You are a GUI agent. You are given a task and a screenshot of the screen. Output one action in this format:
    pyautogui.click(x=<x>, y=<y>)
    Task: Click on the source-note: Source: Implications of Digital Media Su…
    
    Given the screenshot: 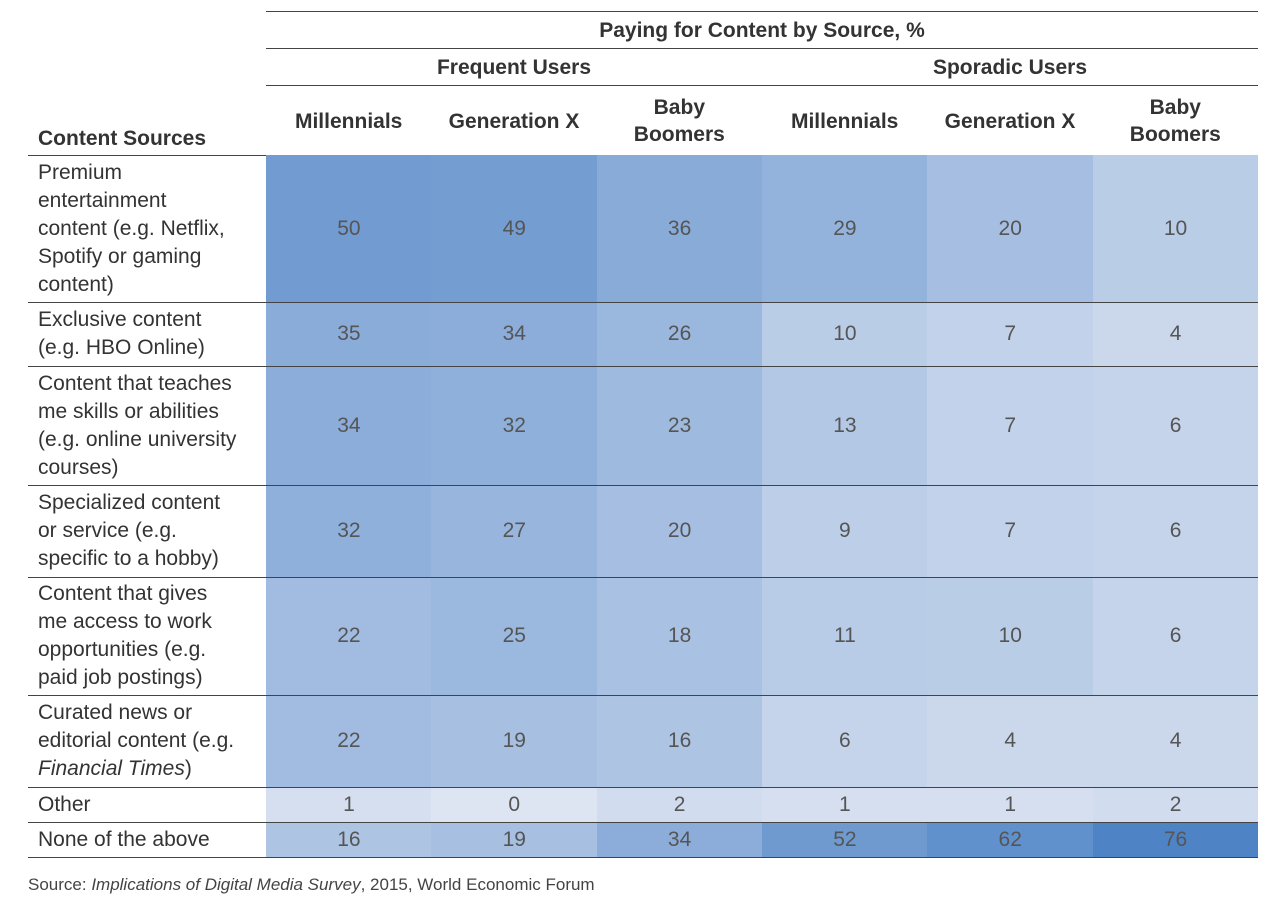 What is the action you would take?
    pyautogui.click(x=311, y=885)
    